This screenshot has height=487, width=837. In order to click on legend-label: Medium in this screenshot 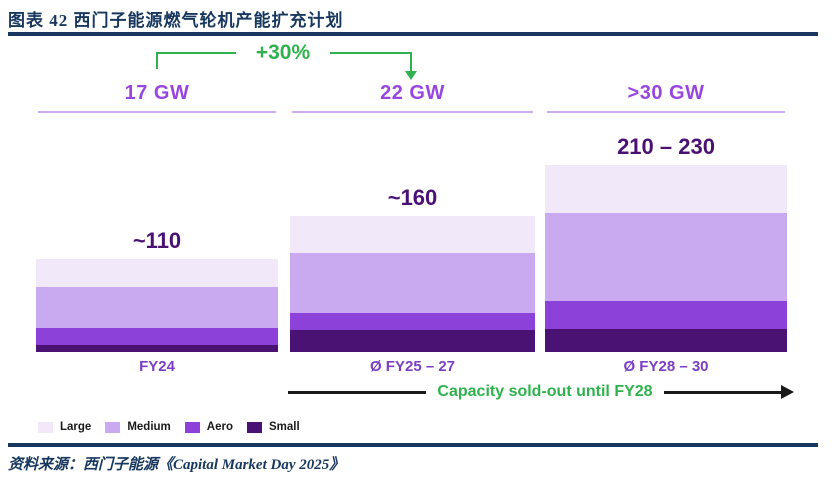, I will do `click(149, 427)`.